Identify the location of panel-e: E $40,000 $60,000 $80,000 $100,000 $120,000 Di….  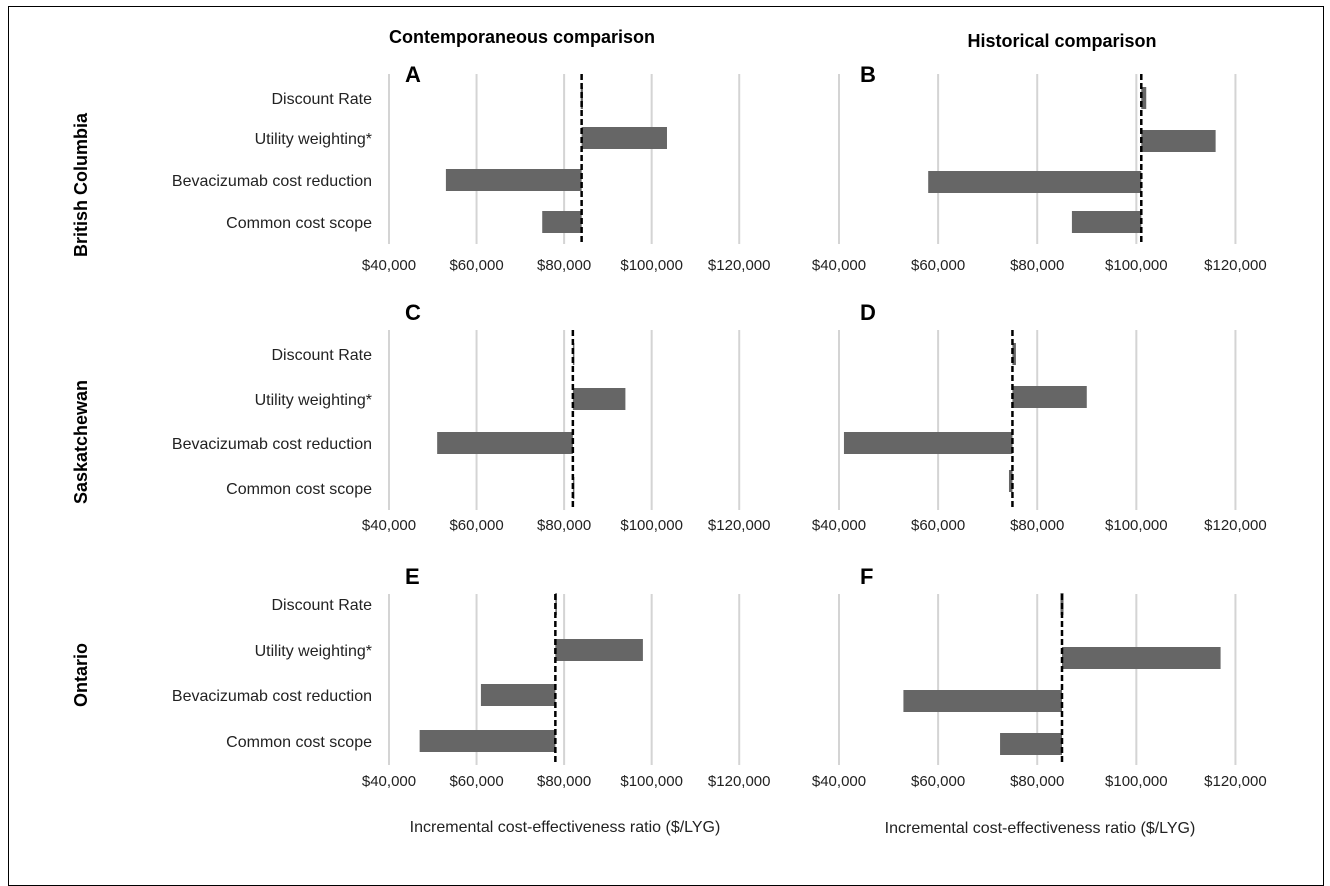
(471, 677).